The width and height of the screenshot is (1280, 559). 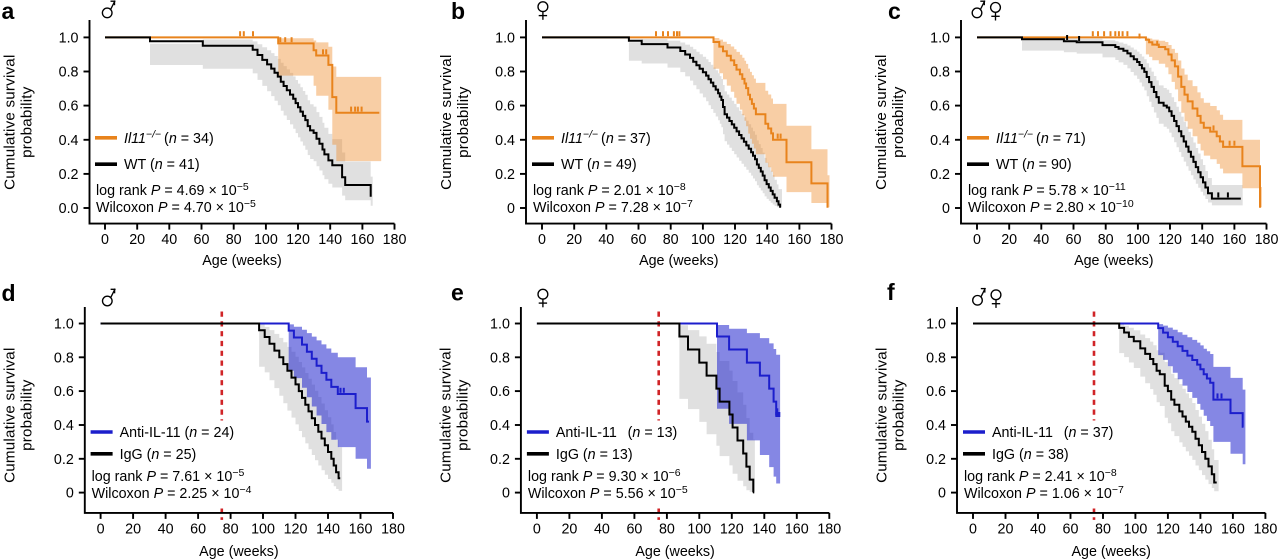 I want to click on svg-text: IgG (n = 38), so click(x=1030, y=455).